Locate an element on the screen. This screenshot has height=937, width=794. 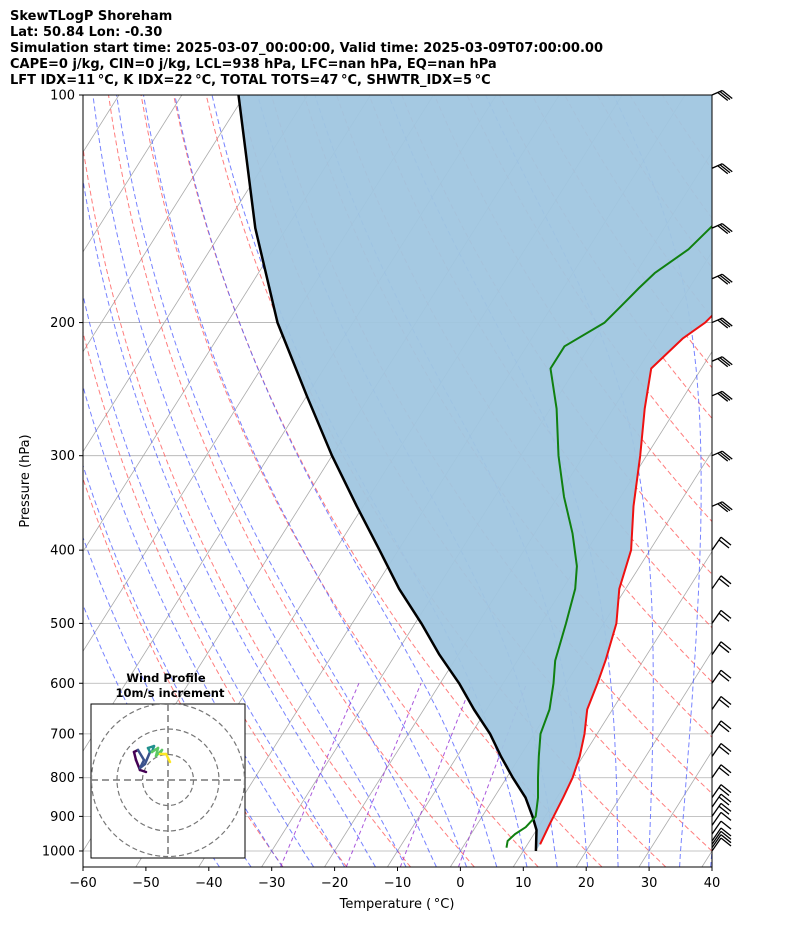
x-tick-label: 10 is located at coordinates (523, 883).